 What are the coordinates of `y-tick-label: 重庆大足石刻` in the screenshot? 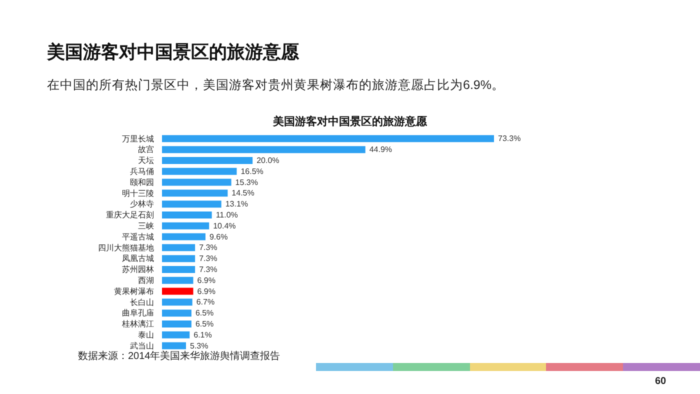 It's located at (130, 215).